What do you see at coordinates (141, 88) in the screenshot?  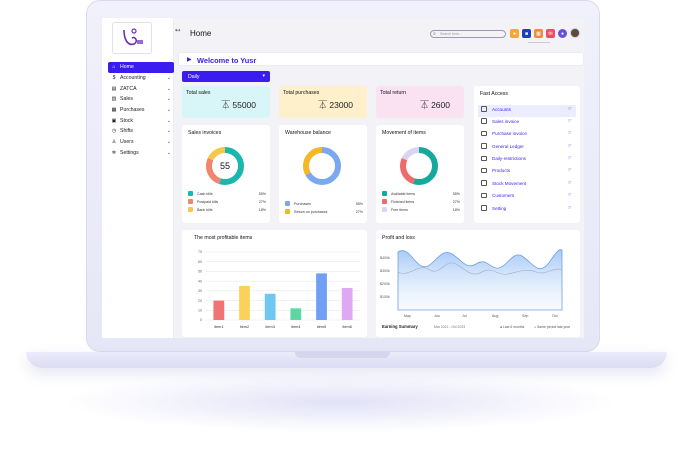 I see `sidebar-item-zatca: ▤ ZATCA ⌄` at bounding box center [141, 88].